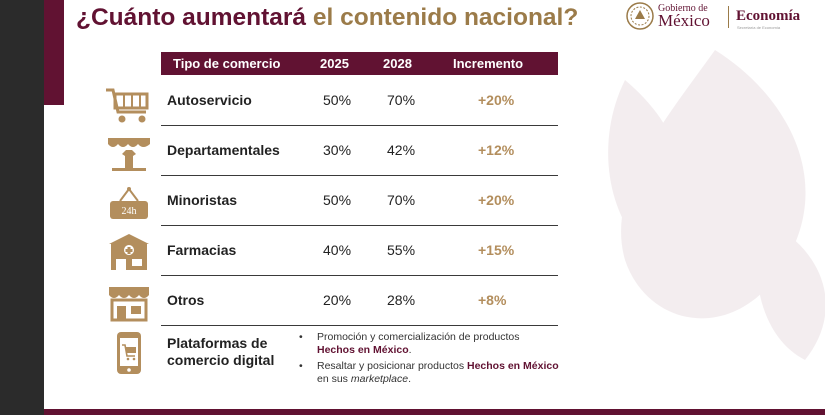  I want to click on accent-bar, so click(54, 52).